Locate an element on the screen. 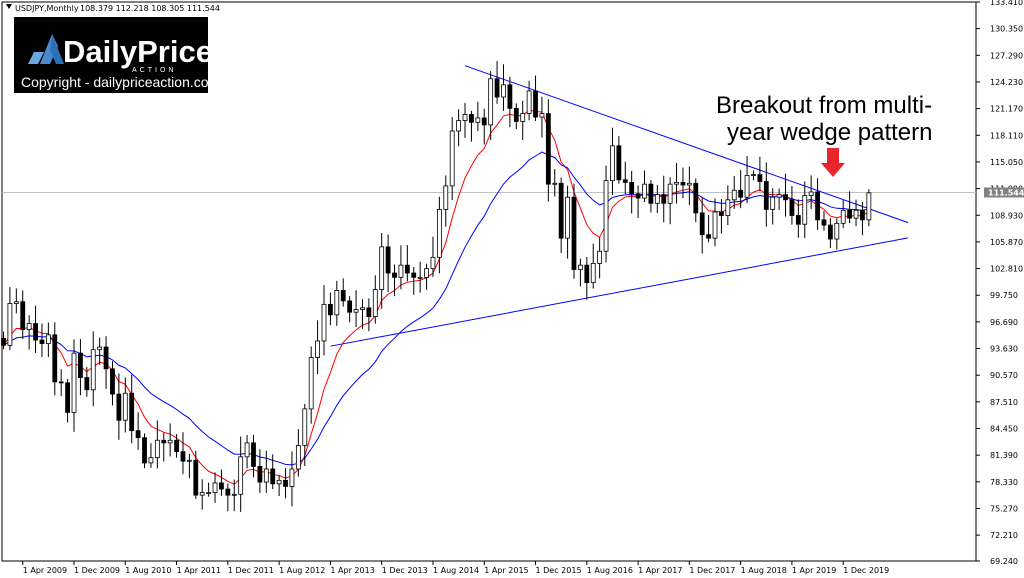 The width and height of the screenshot is (1024, 578). dropdown-triangle-icon is located at coordinates (9, 6).